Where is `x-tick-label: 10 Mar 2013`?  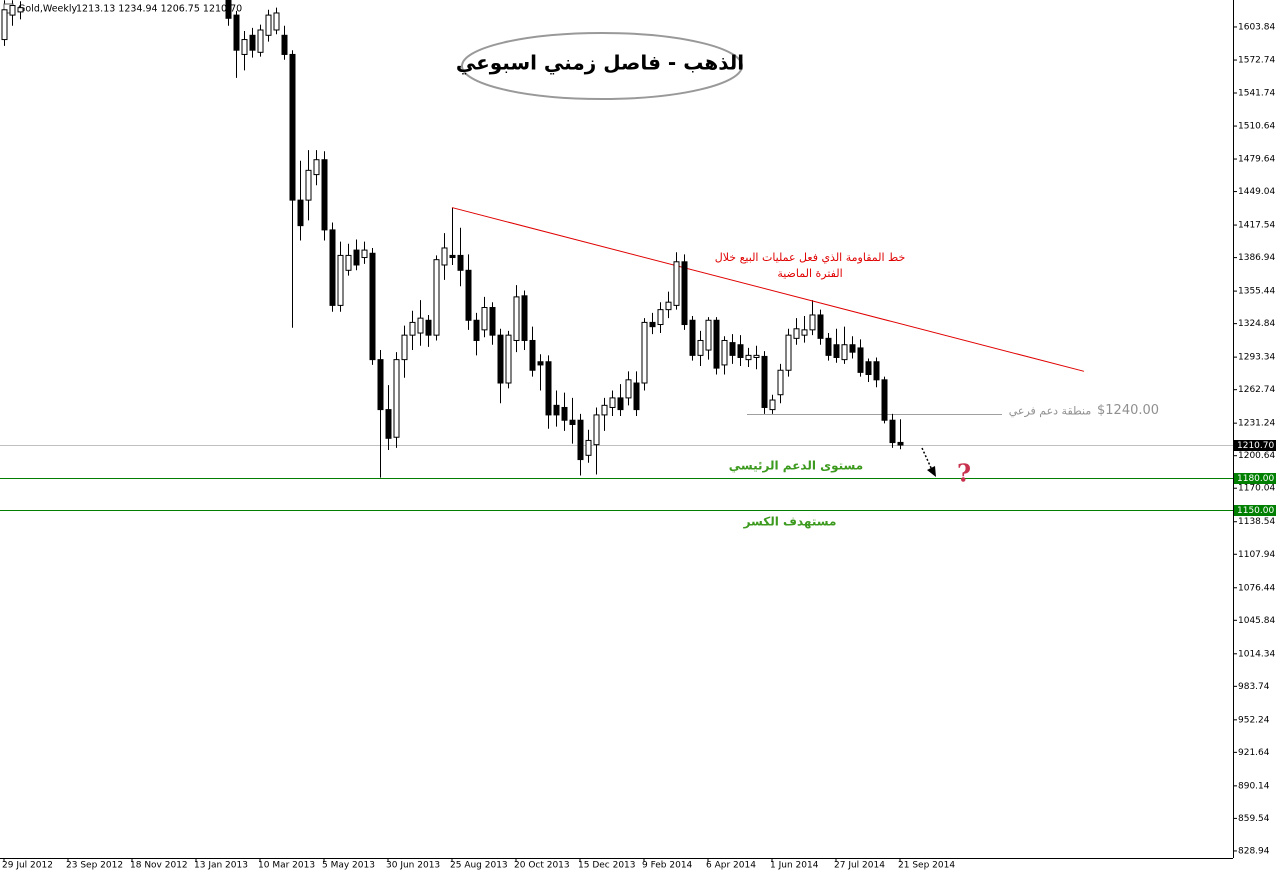
x-tick-label: 10 Mar 2013 is located at coordinates (286, 866).